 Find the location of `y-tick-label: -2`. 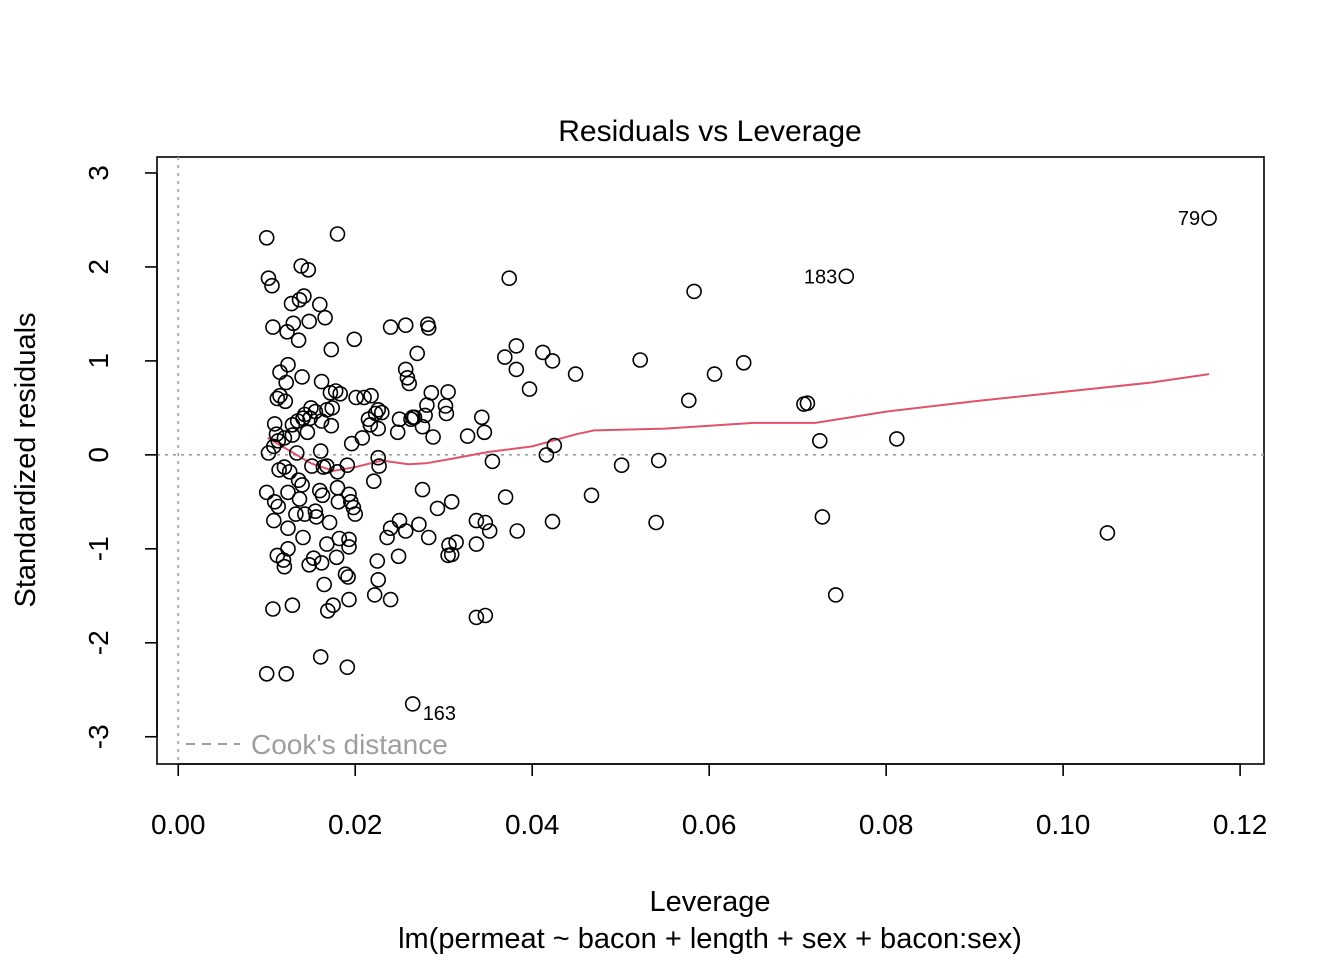

y-tick-label: -2 is located at coordinates (98, 642).